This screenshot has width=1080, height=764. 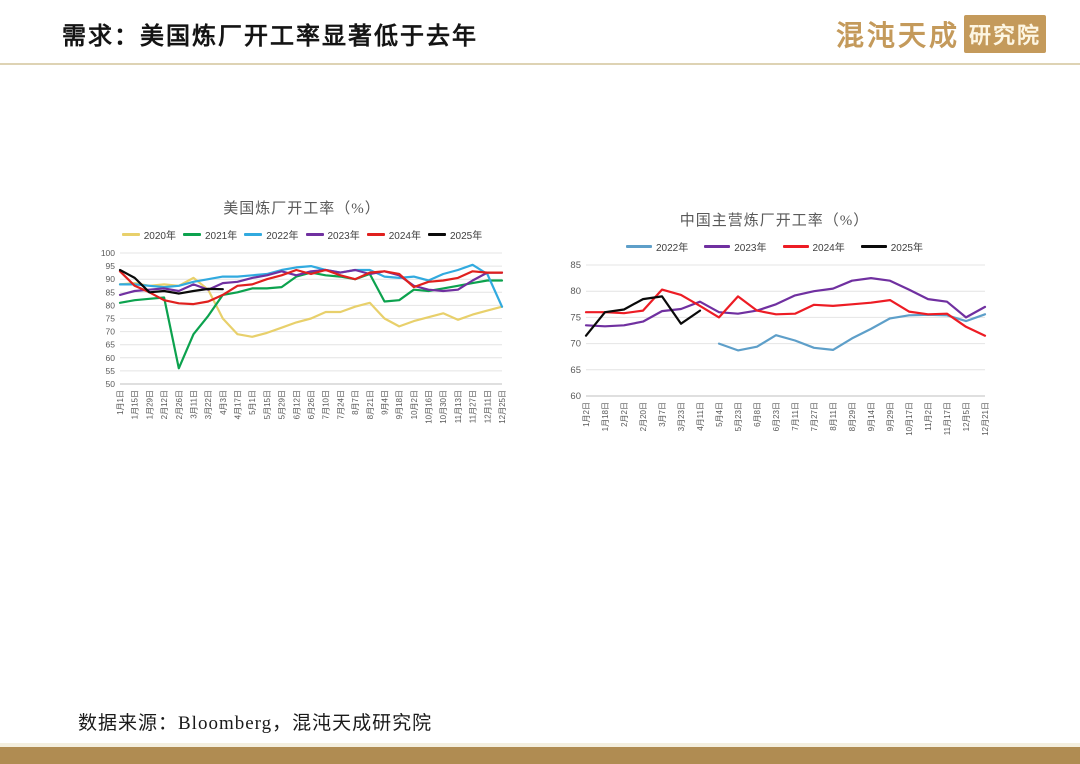 What do you see at coordinates (120, 402) in the screenshot?
I see `svg-text: 1月1日` at bounding box center [120, 402].